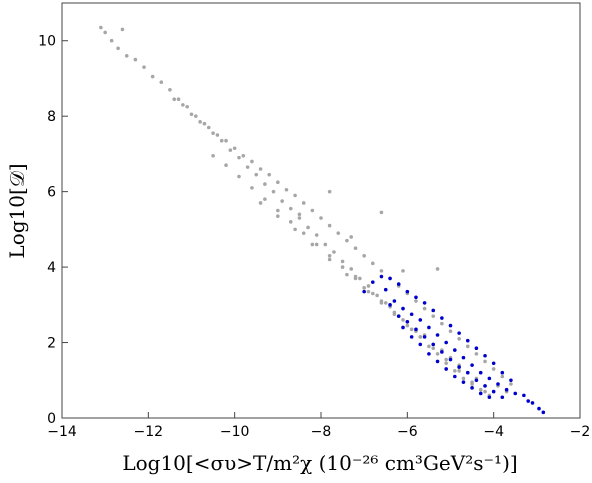 Image resolution: width=592 pixels, height=483 pixels. Describe the element at coordinates (51, 268) in the screenshot. I see `y-tick-label: 4` at that location.